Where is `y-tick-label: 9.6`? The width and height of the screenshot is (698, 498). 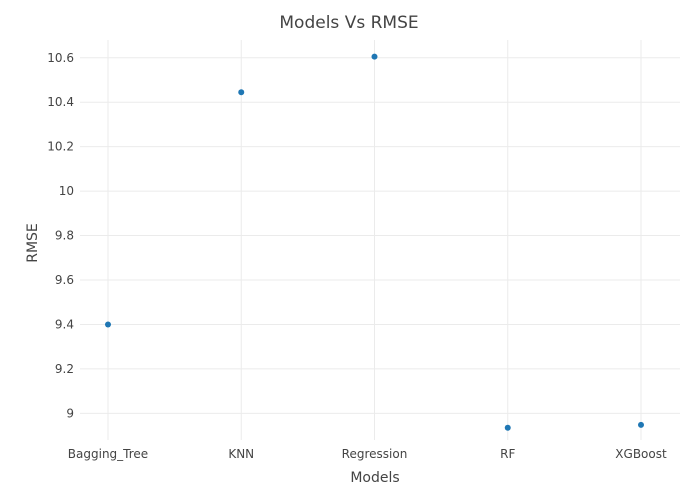 y-tick-label: 9.6 is located at coordinates (64, 280).